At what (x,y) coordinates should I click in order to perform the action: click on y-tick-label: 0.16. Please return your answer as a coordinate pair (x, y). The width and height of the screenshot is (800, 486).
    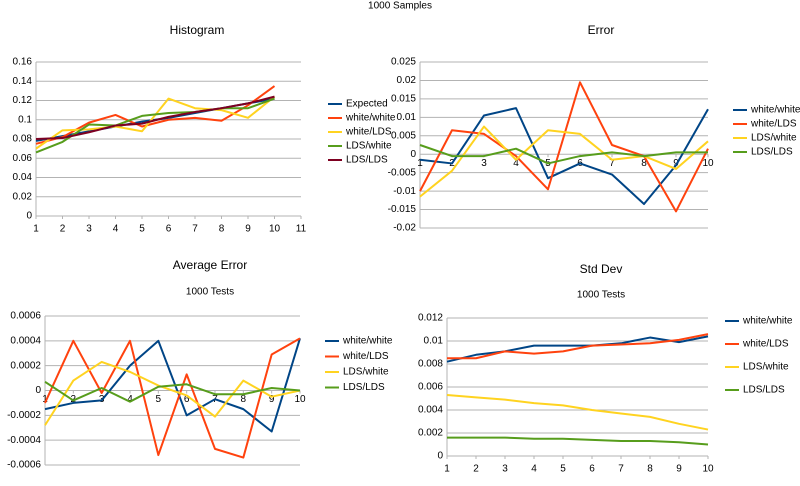
    Looking at the image, I should click on (23, 62).